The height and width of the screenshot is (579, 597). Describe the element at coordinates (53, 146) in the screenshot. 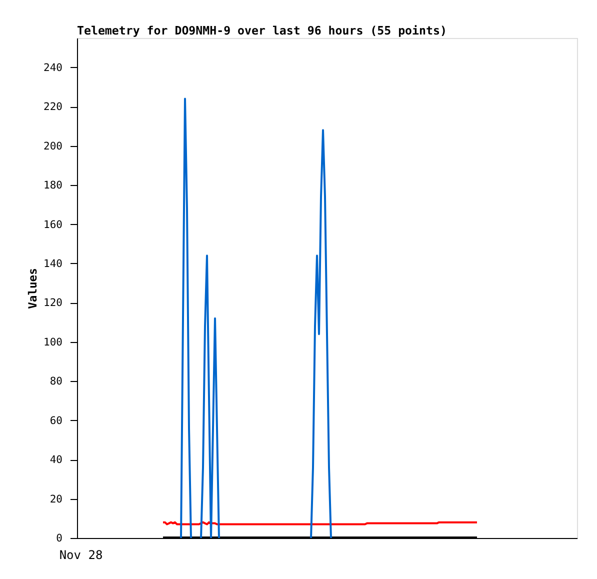

I see `y-tick-label: 200` at that location.